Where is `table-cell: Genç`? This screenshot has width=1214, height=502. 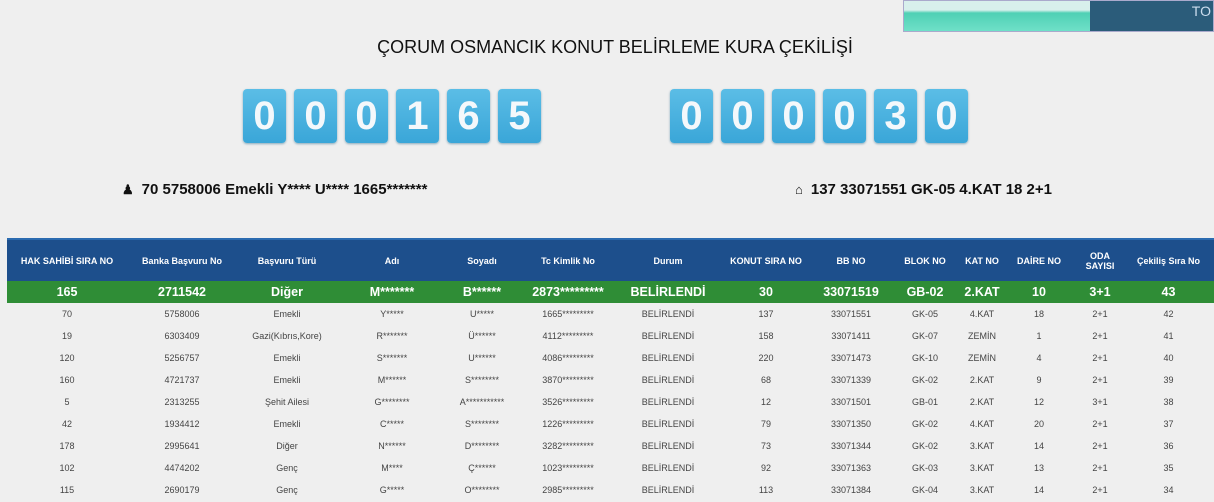 table-cell: Genç is located at coordinates (287, 490).